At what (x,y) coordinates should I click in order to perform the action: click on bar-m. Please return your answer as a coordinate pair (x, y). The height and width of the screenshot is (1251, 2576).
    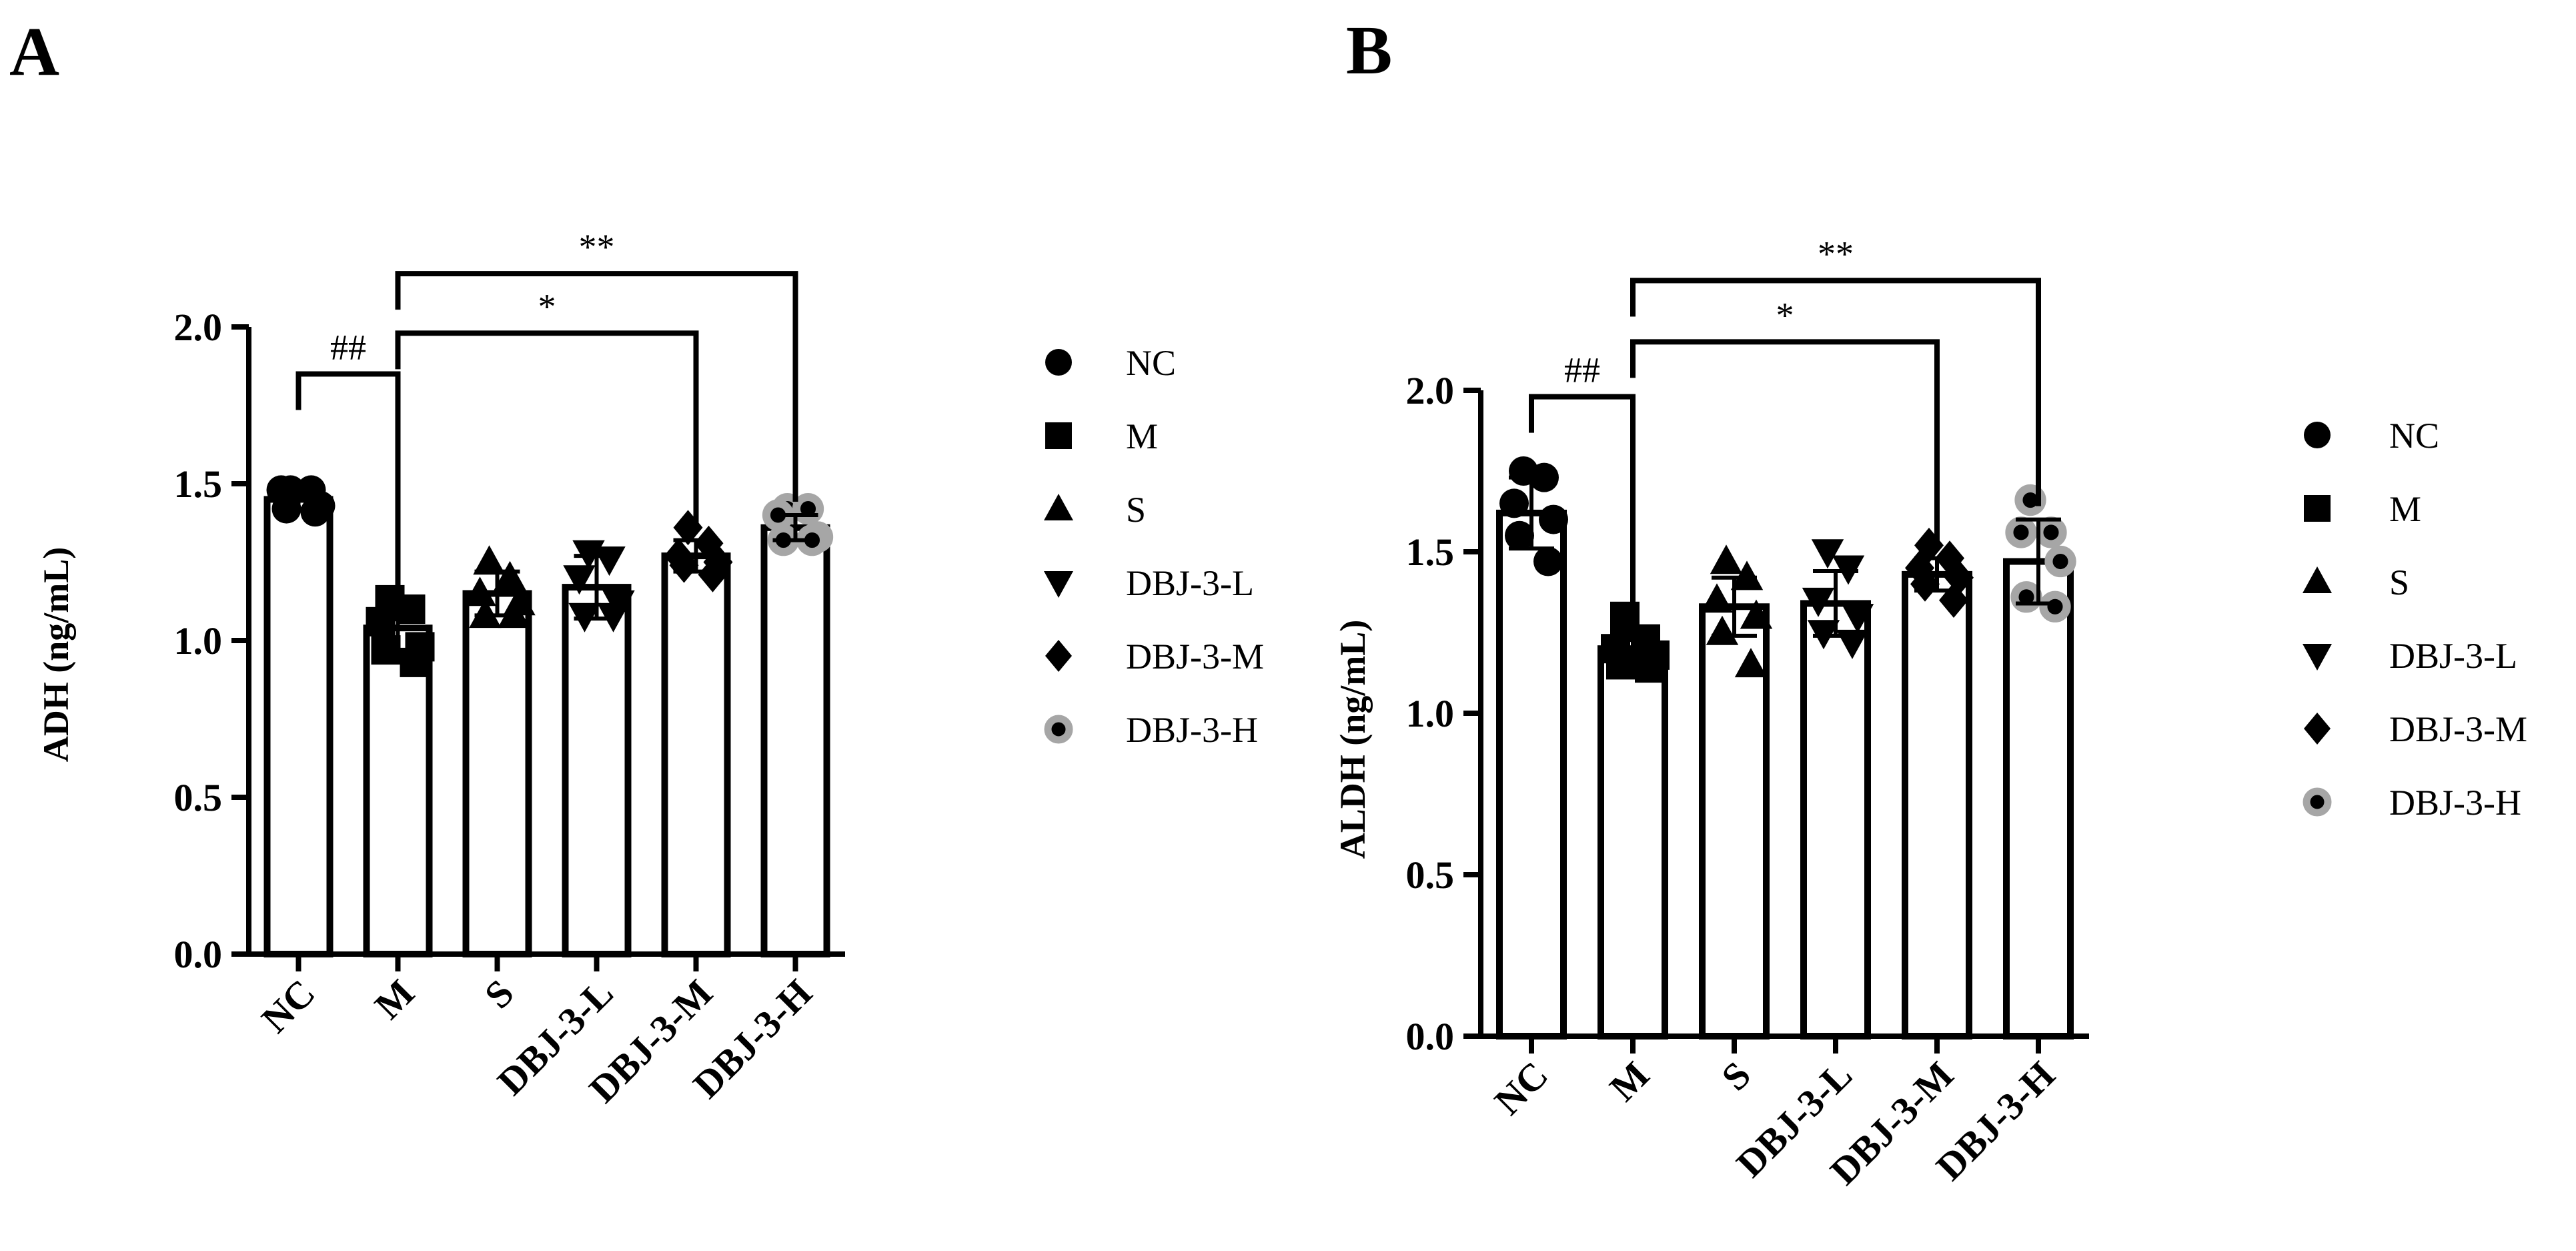
    Looking at the image, I should click on (1633, 842).